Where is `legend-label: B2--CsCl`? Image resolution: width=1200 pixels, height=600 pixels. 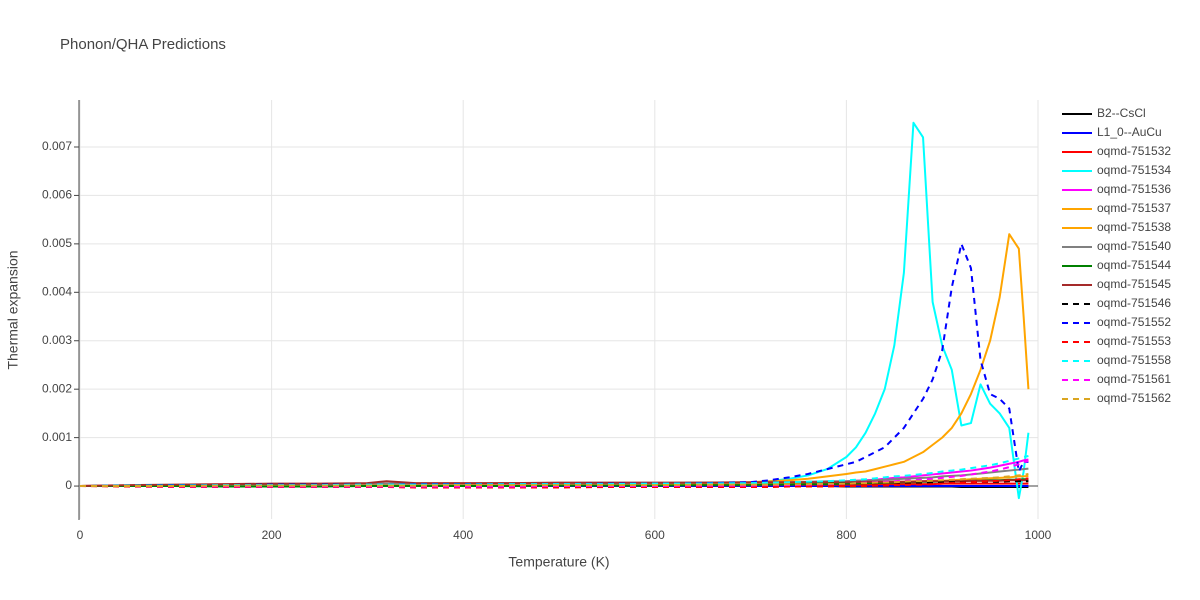
legend-label: B2--CsCl is located at coordinates (1121, 113).